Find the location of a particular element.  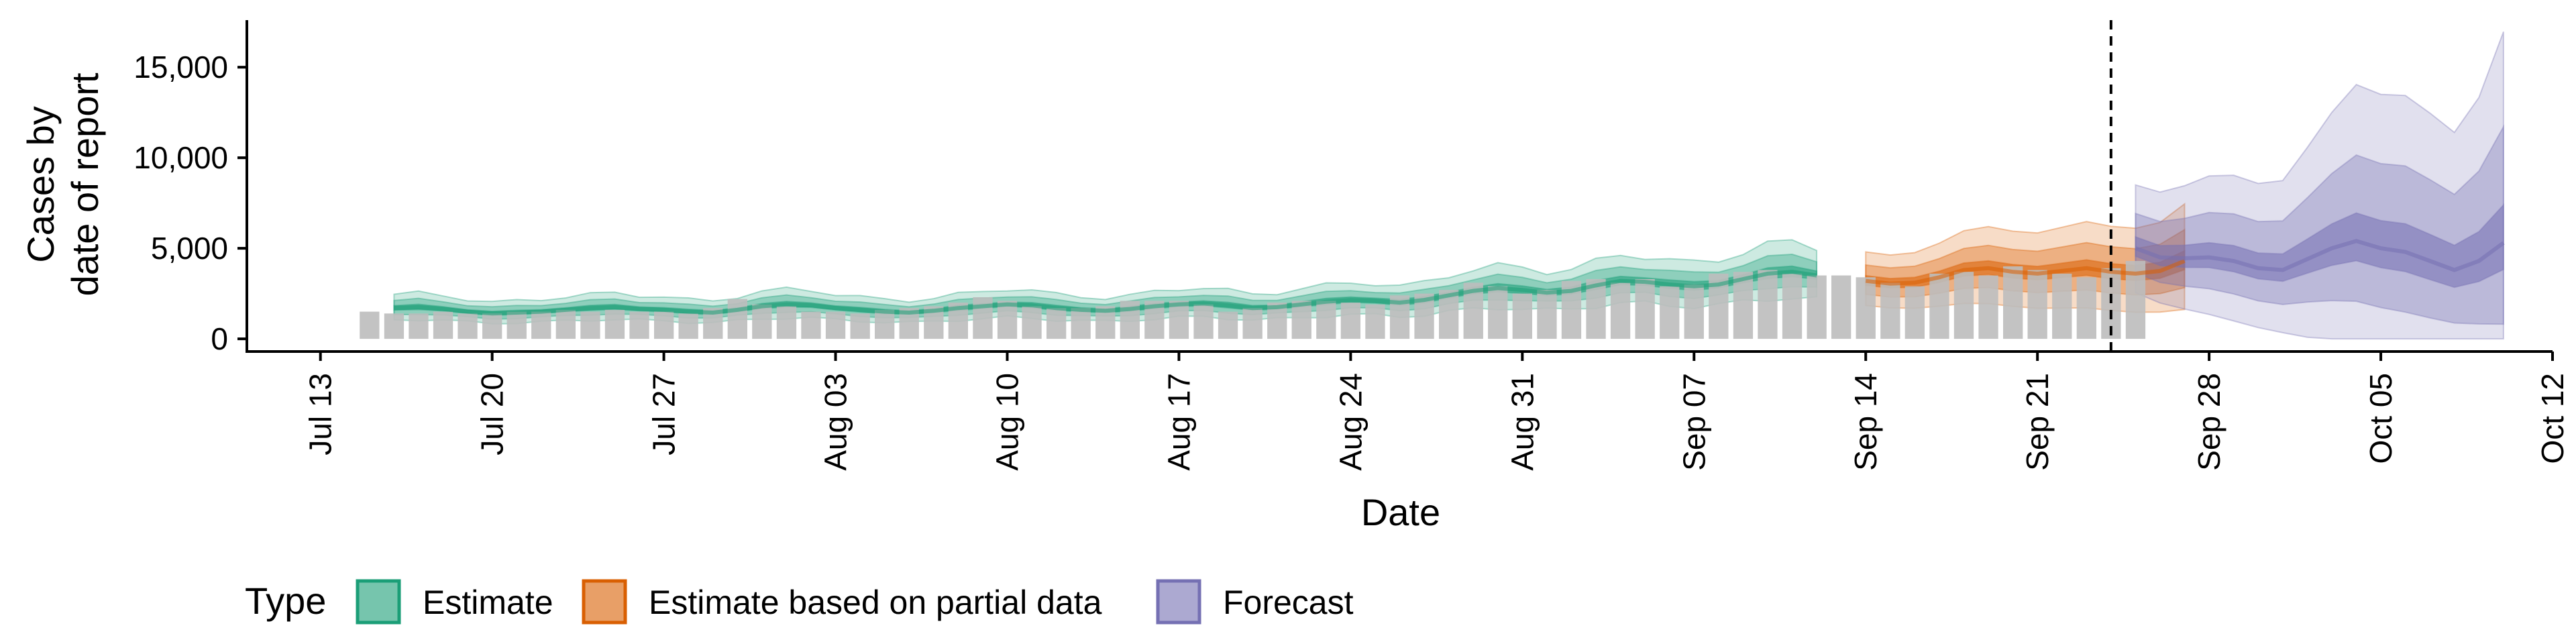

x-tick-label: Aug 24 is located at coordinates (1350, 422).